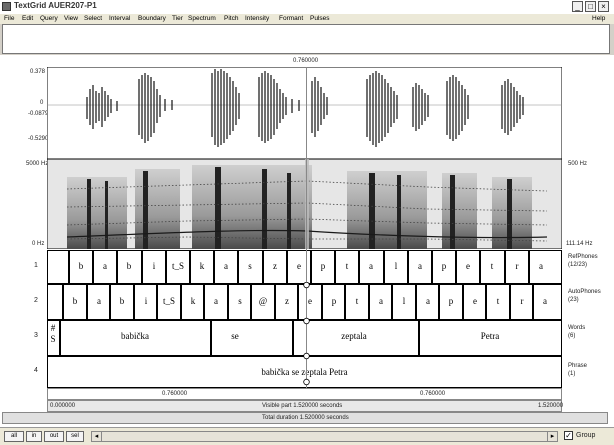 This screenshot has height=445, width=614. What do you see at coordinates (75, 436) in the screenshot?
I see `zoom-selection-button: sel` at bounding box center [75, 436].